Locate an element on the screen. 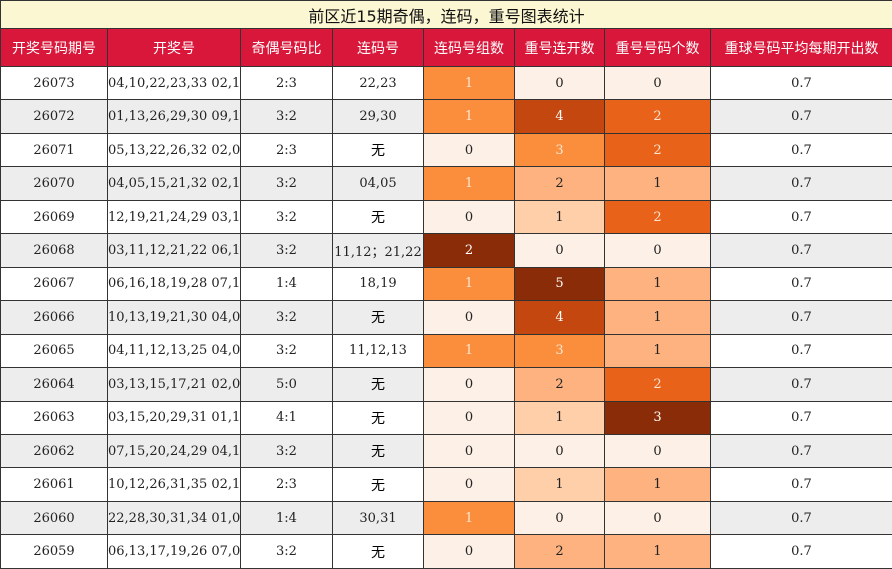 Image resolution: width=892 pixels, height=569 pixels. odd-even-ratio-cell: 1:4 is located at coordinates (287, 283).